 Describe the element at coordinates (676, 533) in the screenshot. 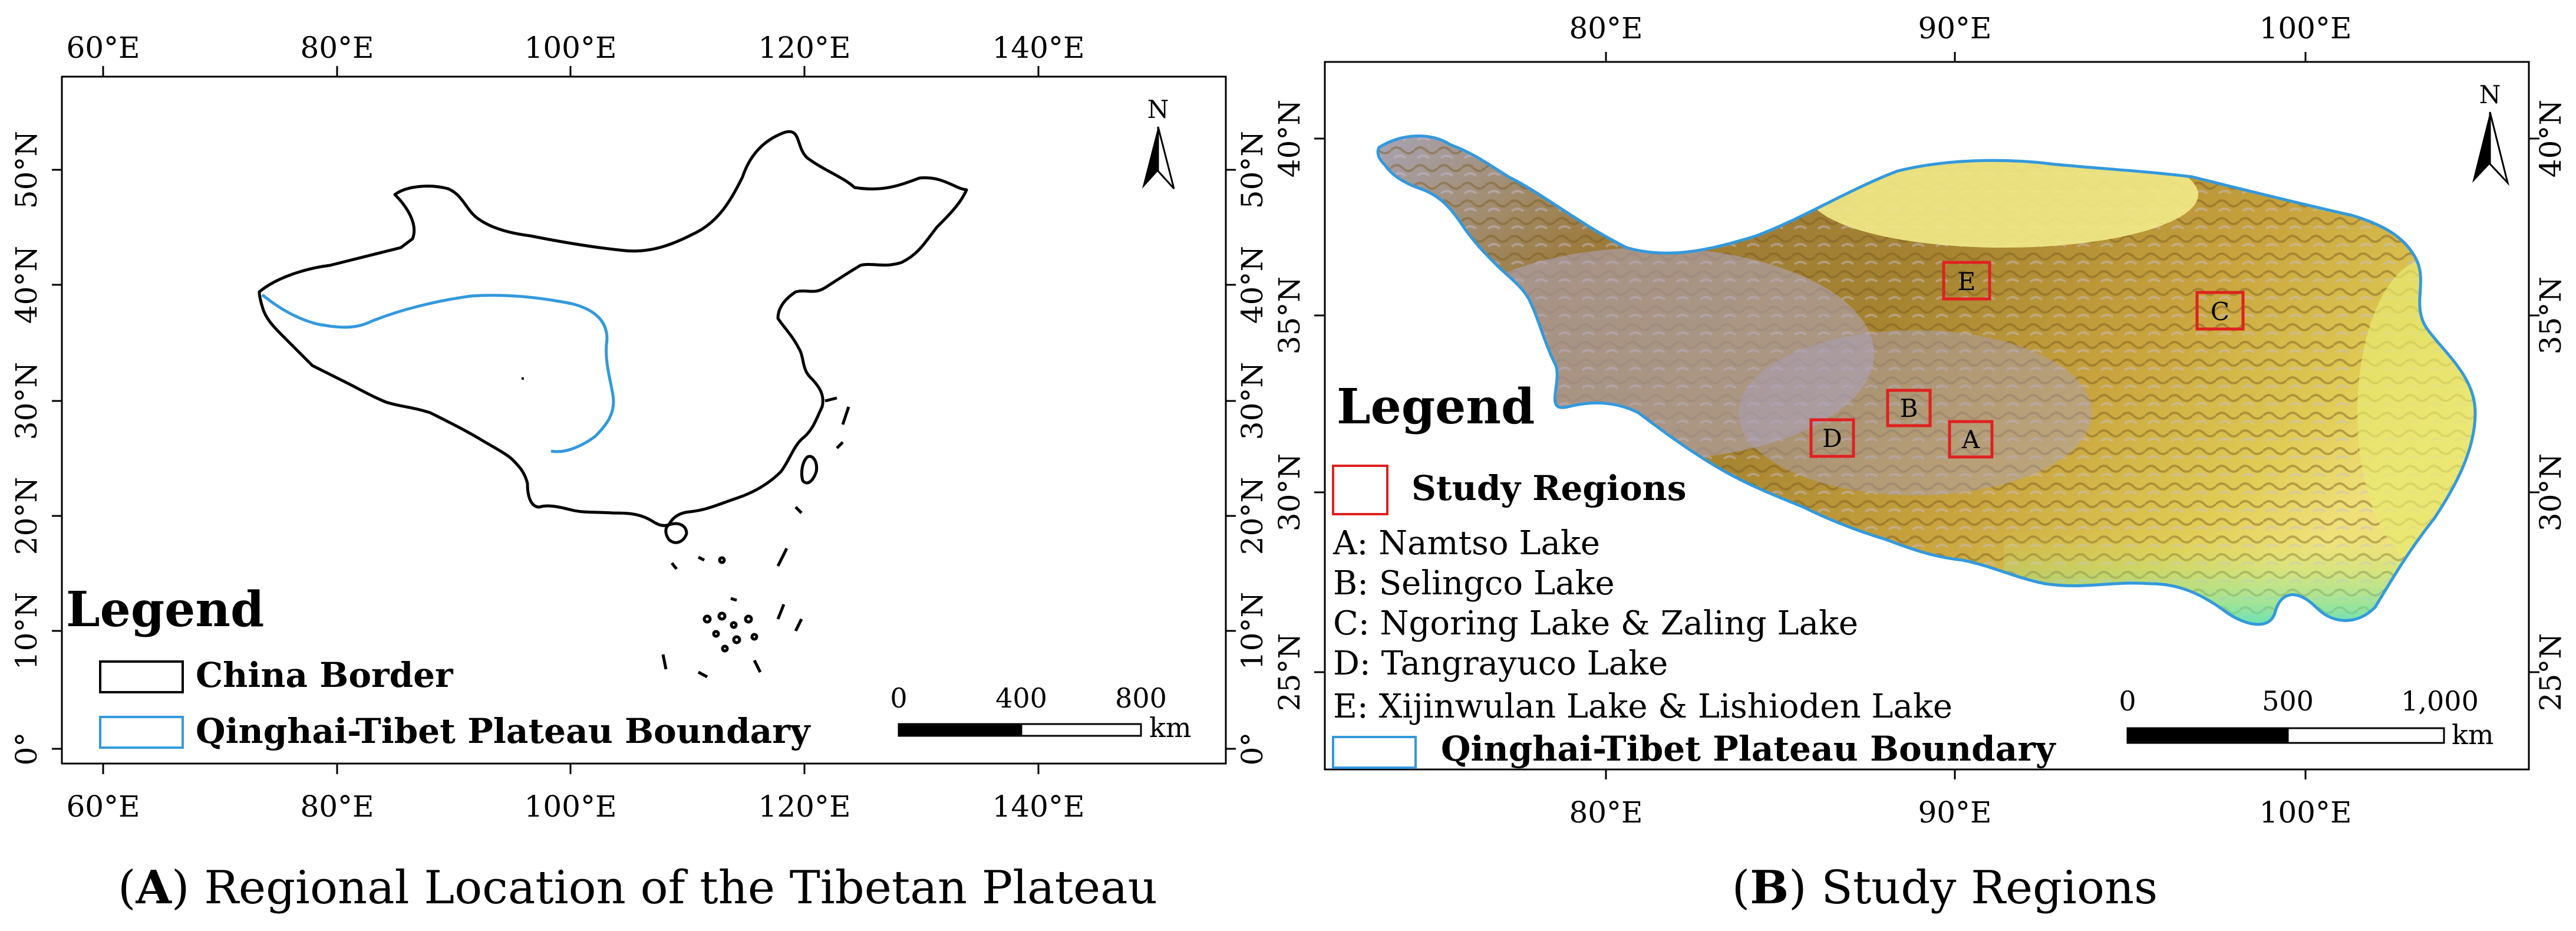

I see `hainan-island` at that location.